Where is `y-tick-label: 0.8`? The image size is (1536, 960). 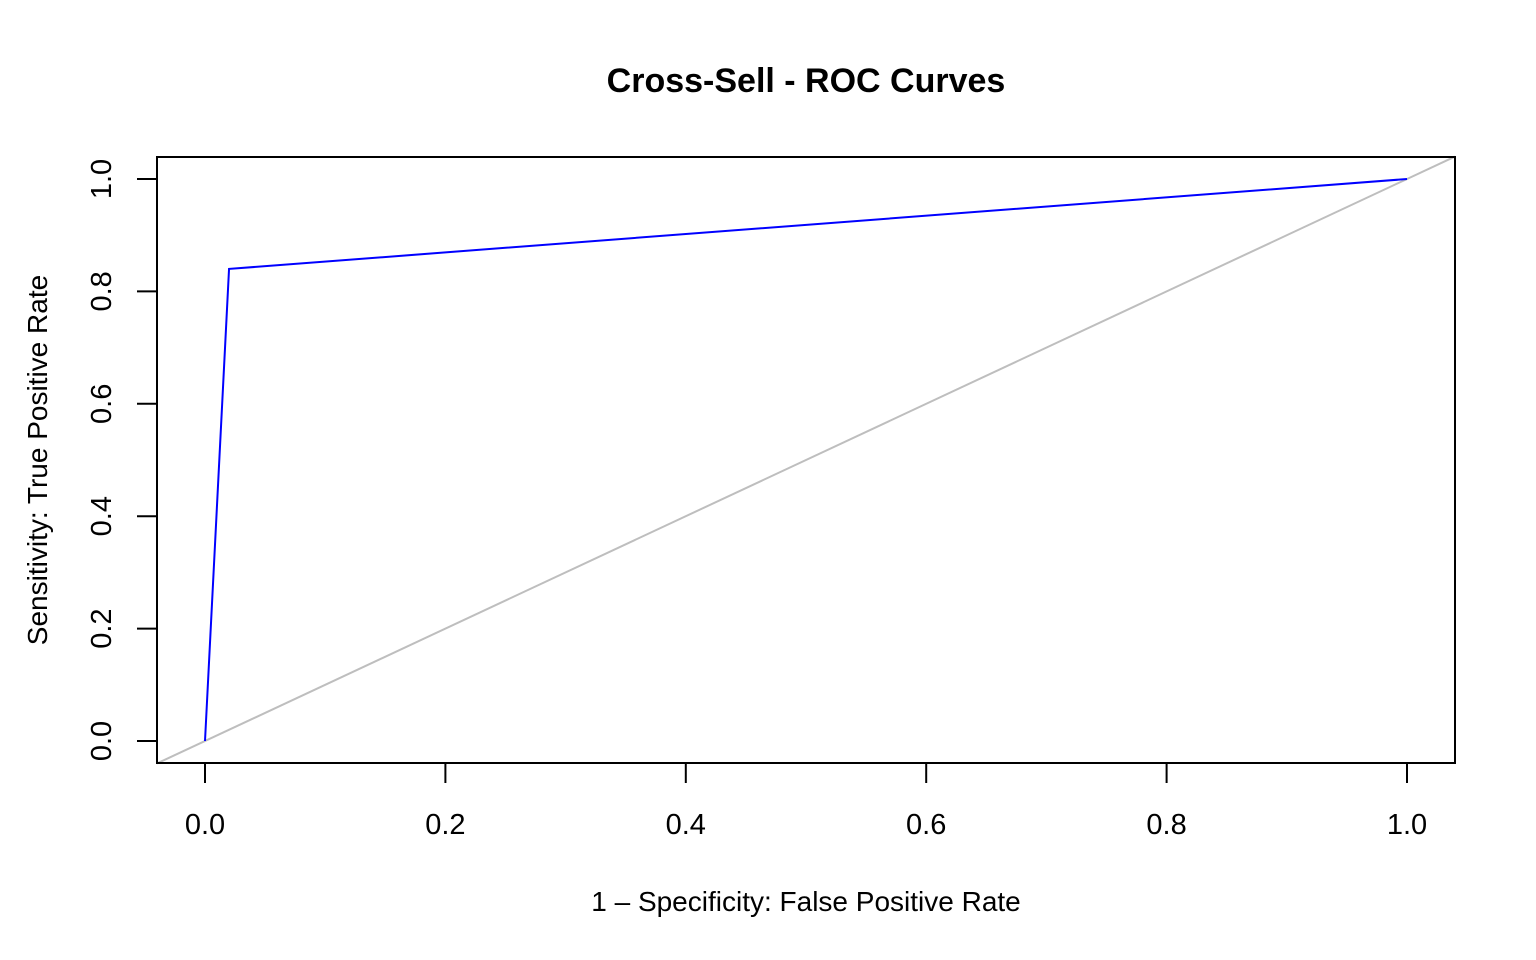 y-tick-label: 0.8 is located at coordinates (102, 291).